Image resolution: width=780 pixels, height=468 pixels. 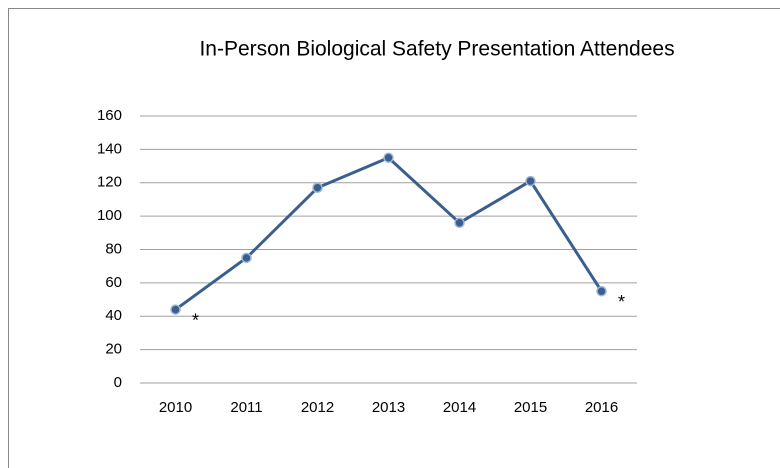 I want to click on y-tick-label: 60, so click(x=113, y=282).